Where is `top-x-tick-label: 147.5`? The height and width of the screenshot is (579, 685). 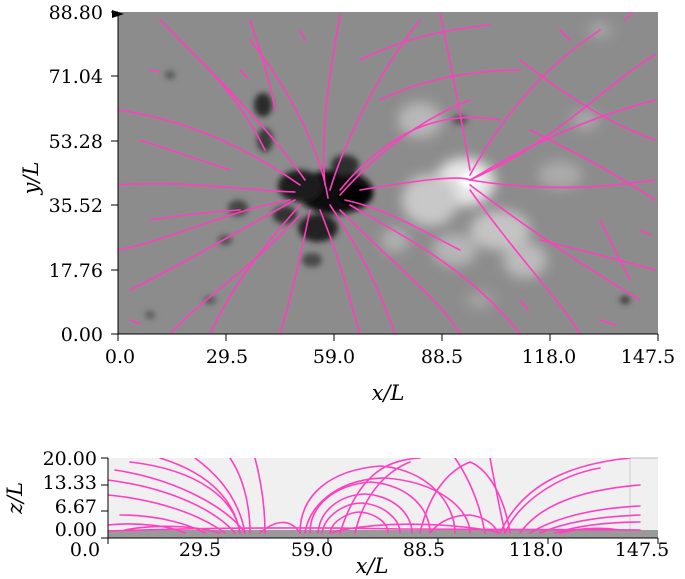
top-x-tick-label: 147.5 is located at coordinates (648, 357).